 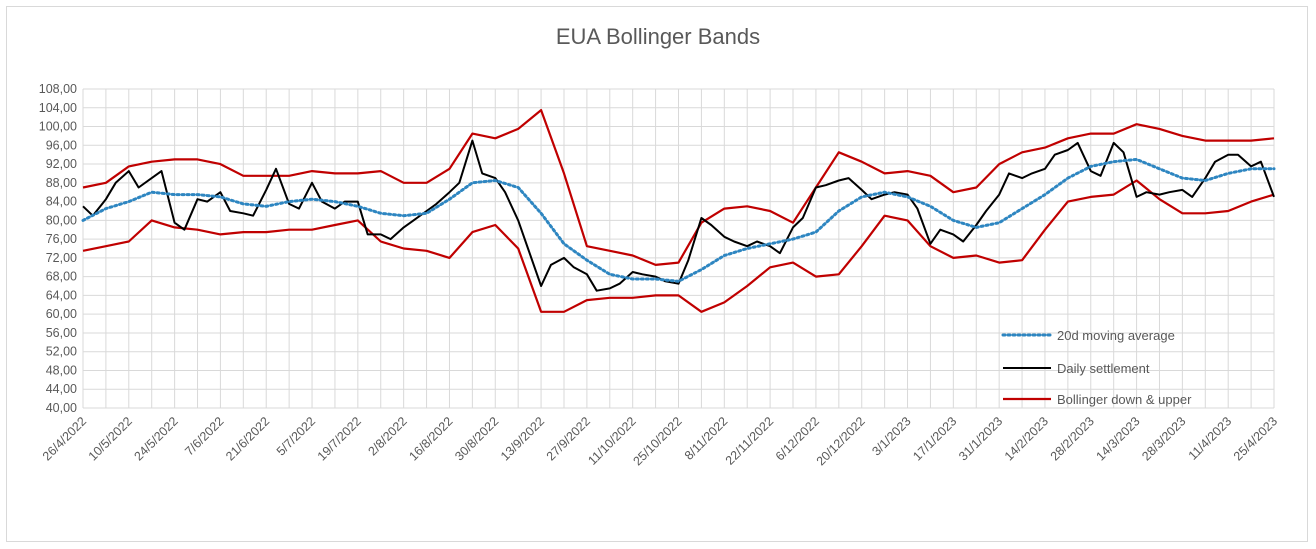 I want to click on y-tick-label: 76,00, so click(x=61, y=239).